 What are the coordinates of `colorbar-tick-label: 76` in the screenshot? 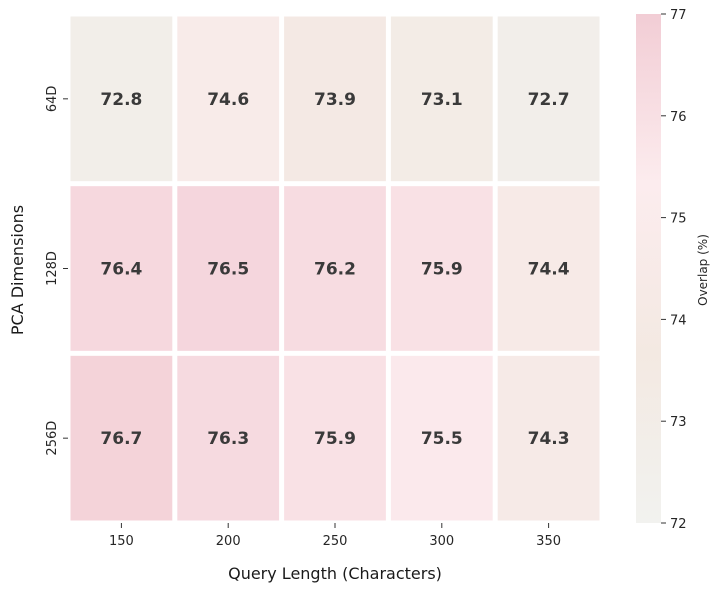 It's located at (678, 117).